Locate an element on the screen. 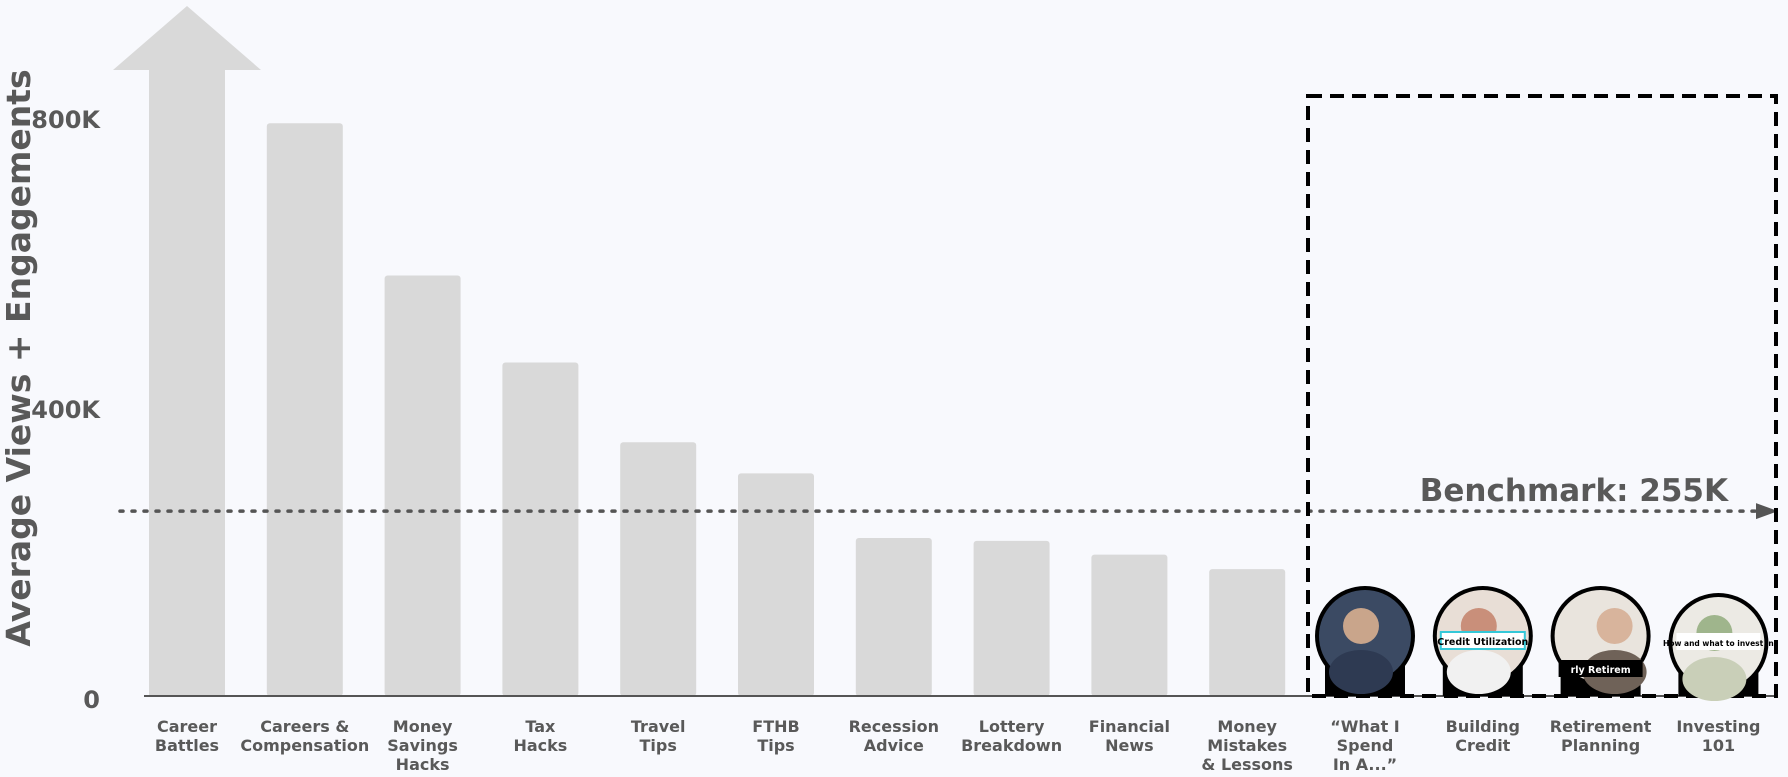 This screenshot has height=777, width=1788. thumbnail-investing-101: How and what to invest in is located at coordinates (1718, 647).